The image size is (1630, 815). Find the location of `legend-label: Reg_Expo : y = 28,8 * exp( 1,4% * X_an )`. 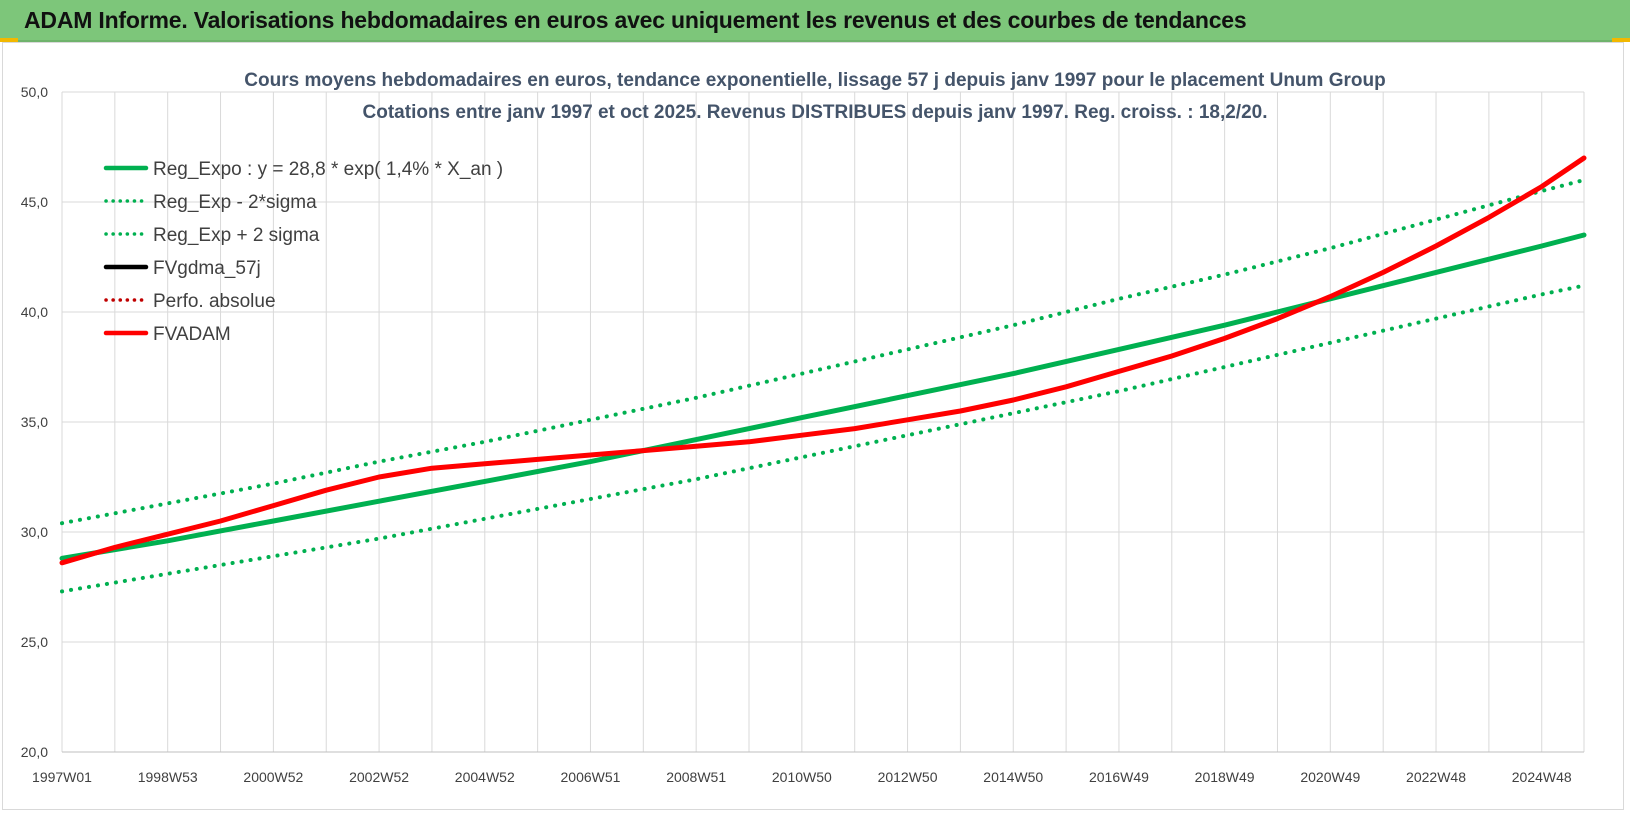

legend-label: Reg_Expo : y = 28,8 * exp( 1,4% * X_an ) is located at coordinates (328, 169).